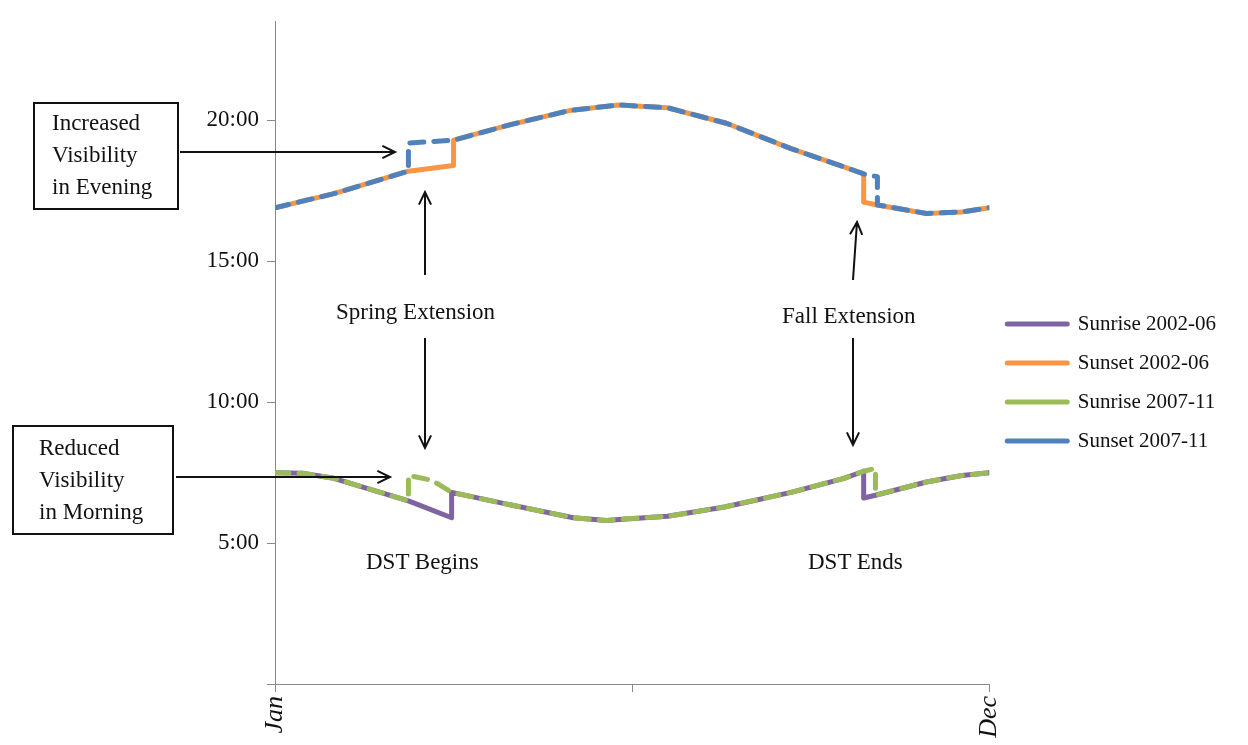 The image size is (1248, 745). Describe the element at coordinates (1146, 400) in the screenshot. I see `legend-label: Sunrise 2007-11` at that location.